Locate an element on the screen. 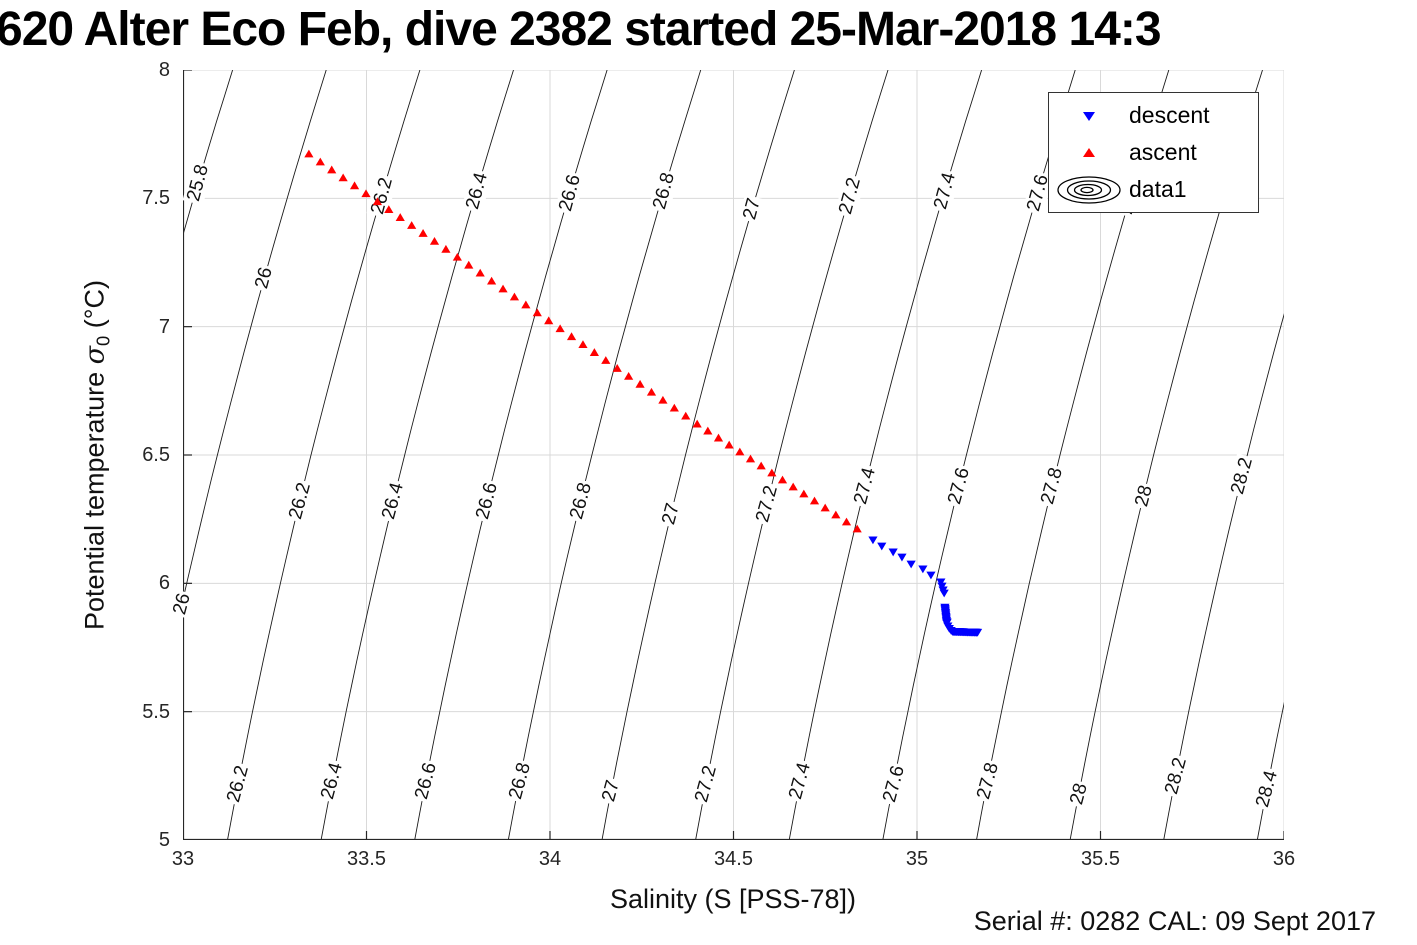  y-tick-label: 6 is located at coordinates (164, 583).